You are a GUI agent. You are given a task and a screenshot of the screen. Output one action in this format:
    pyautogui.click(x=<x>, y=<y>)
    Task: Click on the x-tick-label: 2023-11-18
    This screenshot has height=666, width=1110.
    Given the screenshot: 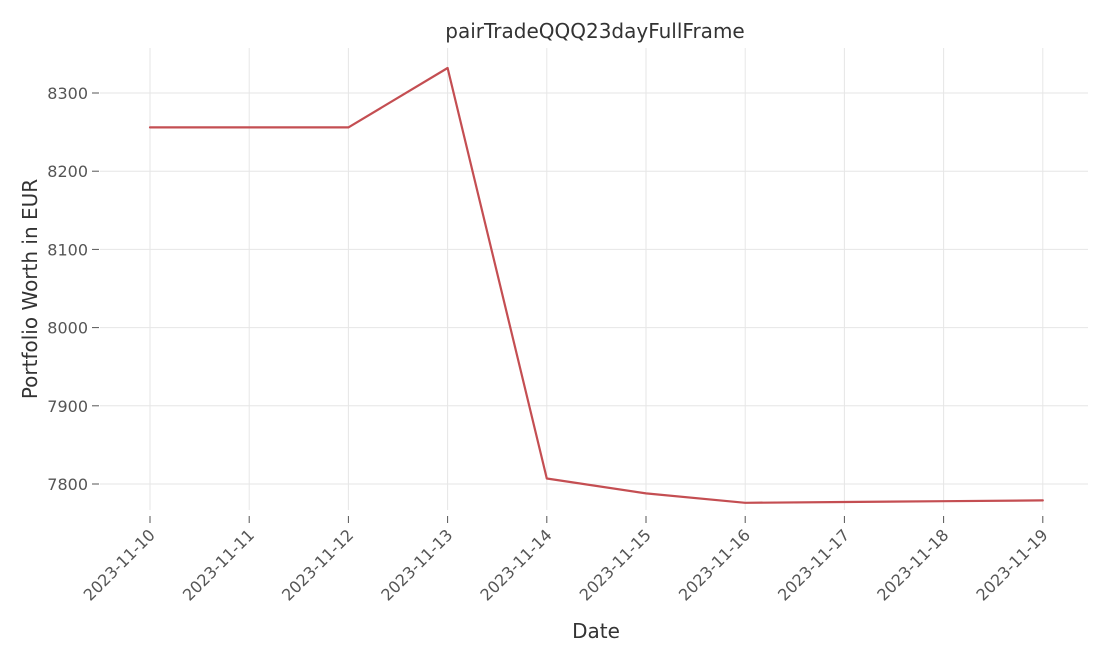 What is the action you would take?
    pyautogui.click(x=912, y=564)
    